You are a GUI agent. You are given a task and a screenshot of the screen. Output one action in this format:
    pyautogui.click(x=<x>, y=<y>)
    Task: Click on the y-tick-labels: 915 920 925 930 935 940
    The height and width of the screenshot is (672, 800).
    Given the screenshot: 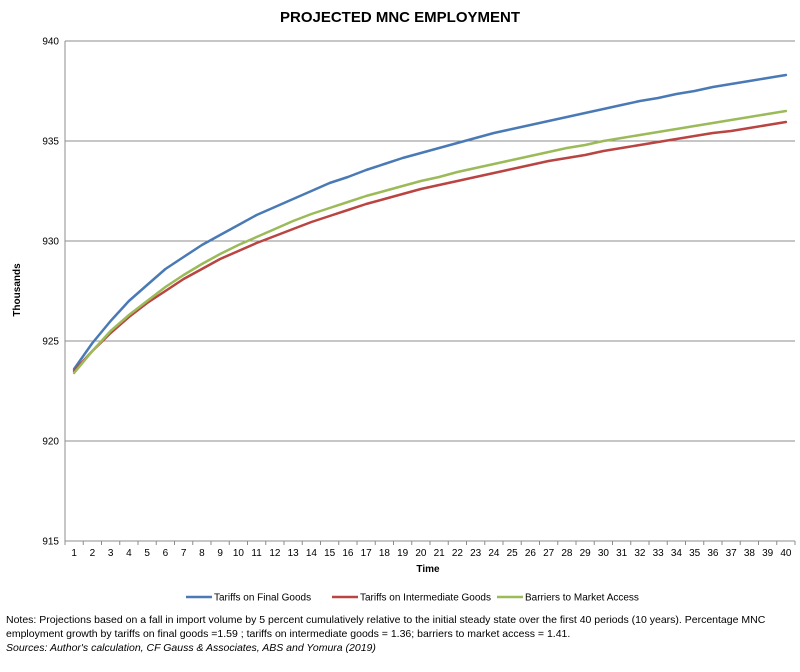 What is the action you would take?
    pyautogui.click(x=50, y=292)
    